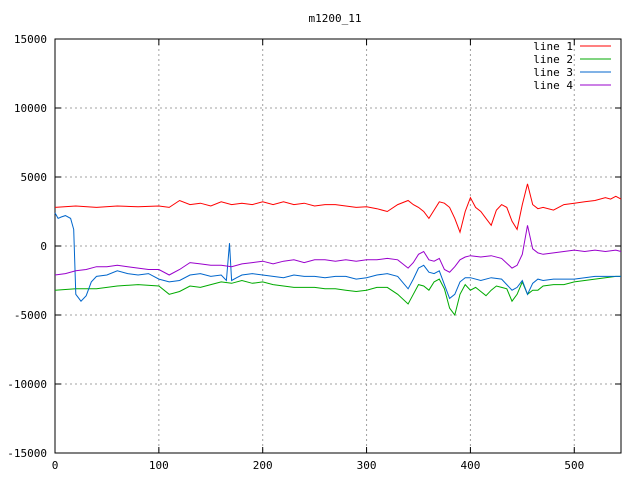  I want to click on y-tick-label: -10000, so click(27, 384).